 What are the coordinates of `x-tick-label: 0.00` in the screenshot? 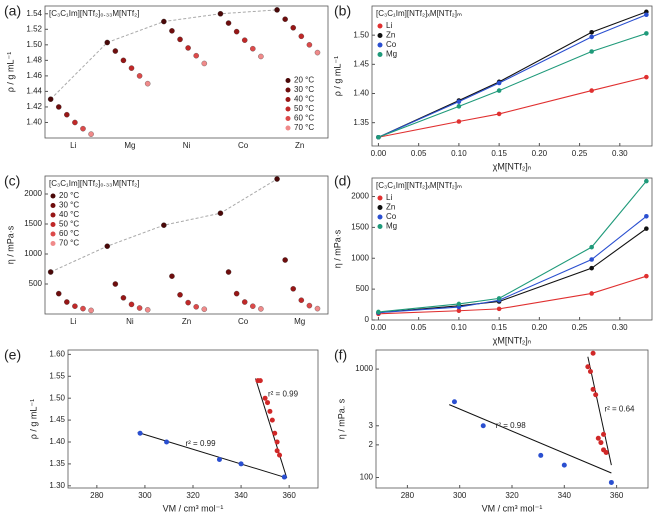 It's located at (379, 153).